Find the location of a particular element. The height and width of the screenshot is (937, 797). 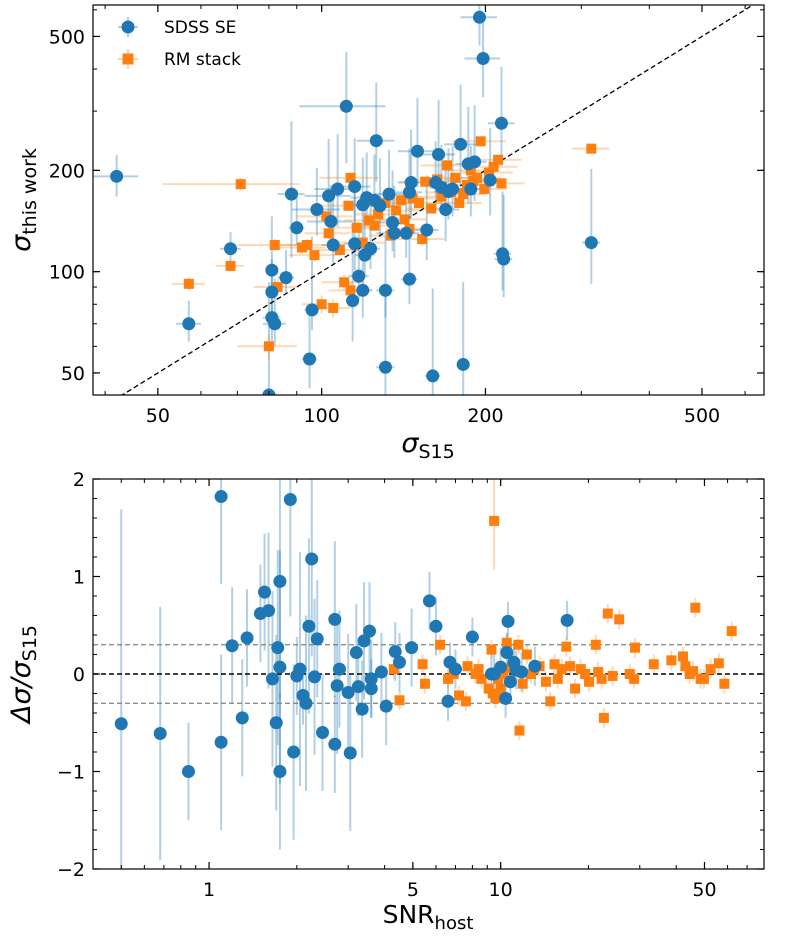

y-tick-label: 500 is located at coordinates (67, 37).